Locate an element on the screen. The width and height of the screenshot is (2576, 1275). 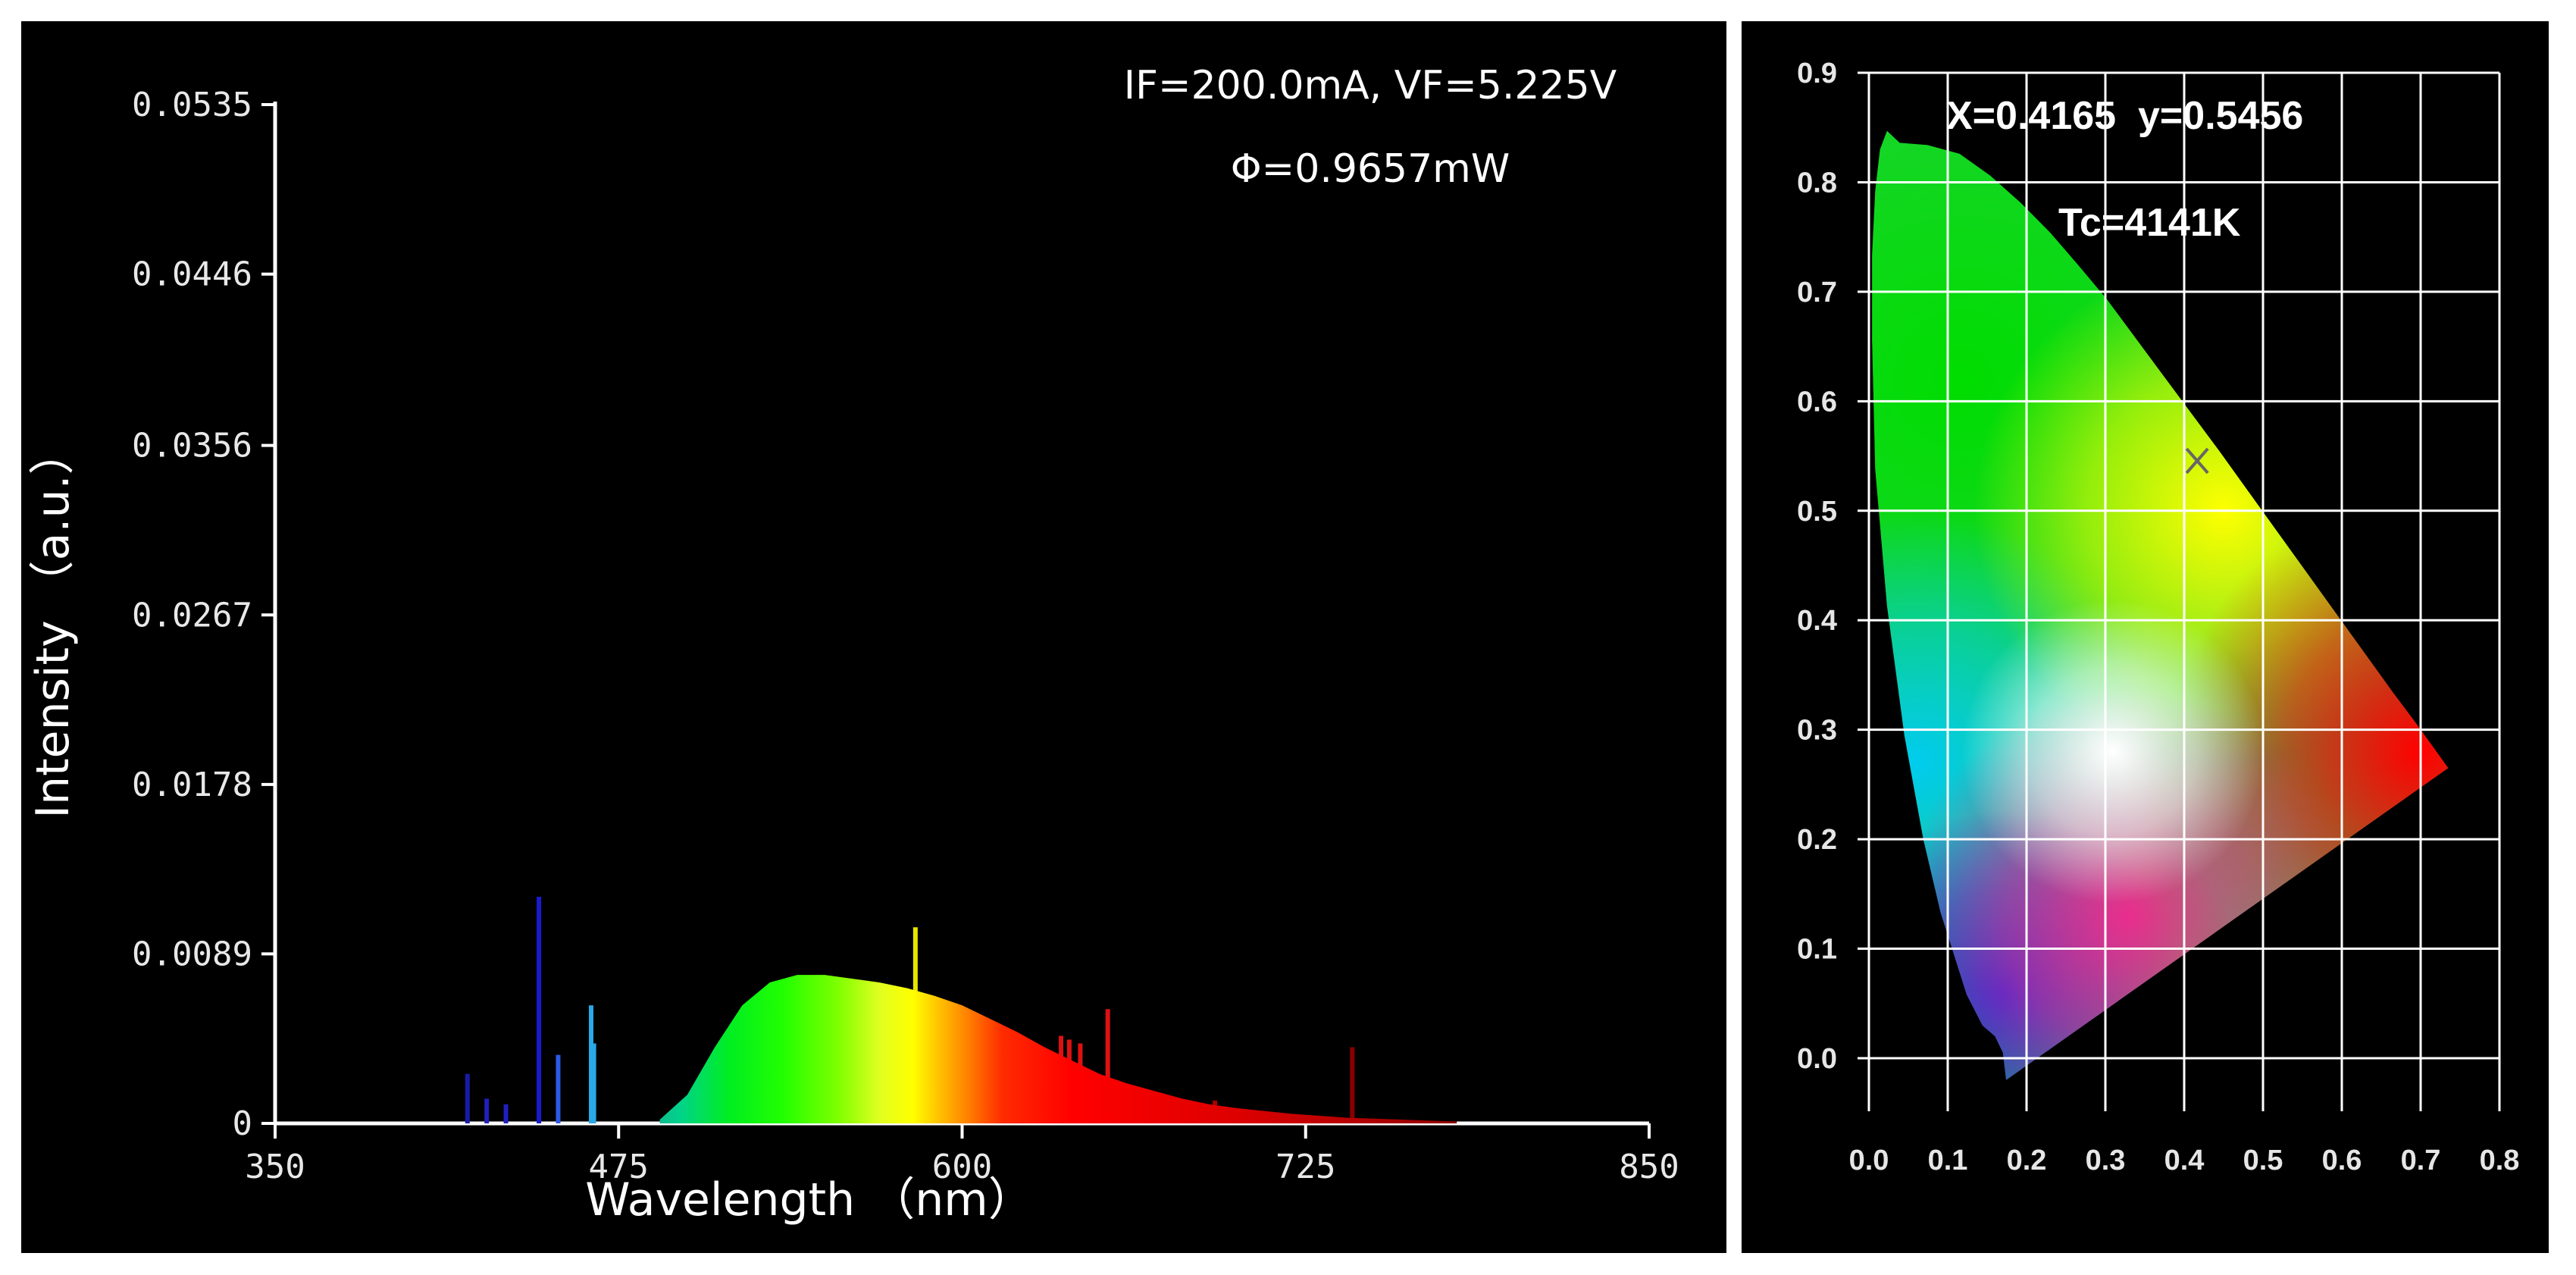
spectrum-x-axis-label: Wavelength （nm） is located at coordinates (809, 1200).